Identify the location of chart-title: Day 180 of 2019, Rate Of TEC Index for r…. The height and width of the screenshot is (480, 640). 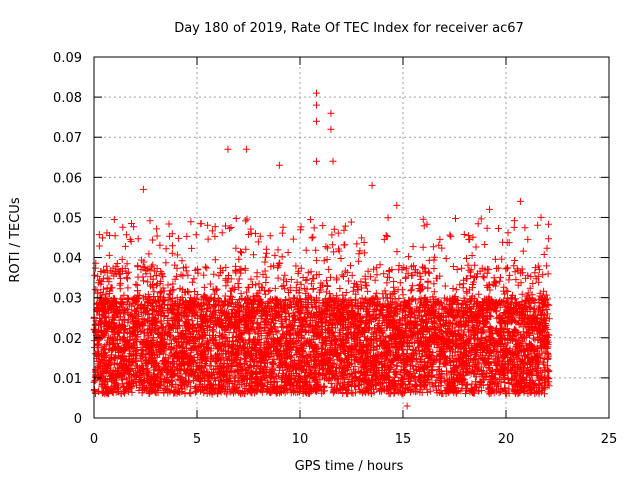
(349, 28).